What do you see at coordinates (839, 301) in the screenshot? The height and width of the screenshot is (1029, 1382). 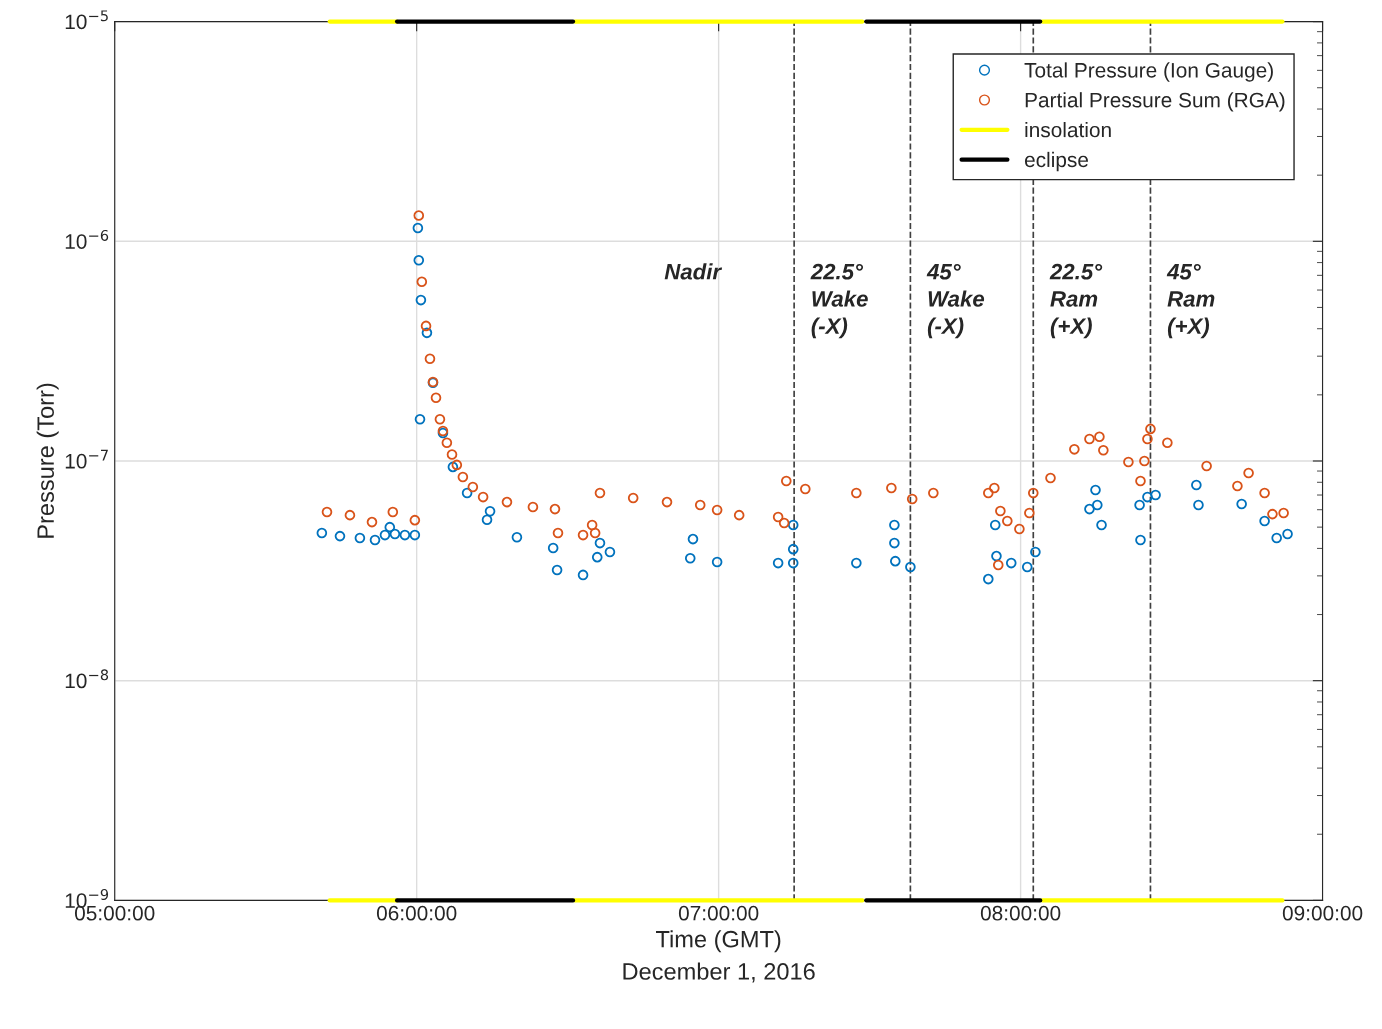 I see `ref-line-label: 22.5° Wake (-X)` at bounding box center [839, 301].